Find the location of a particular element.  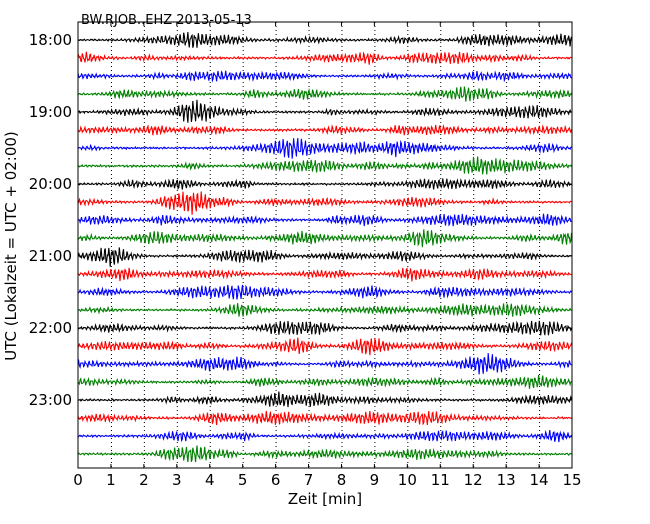

y-axis-label: UTC (Lokalzeit = UTC + 02:00) is located at coordinates (11, 246).